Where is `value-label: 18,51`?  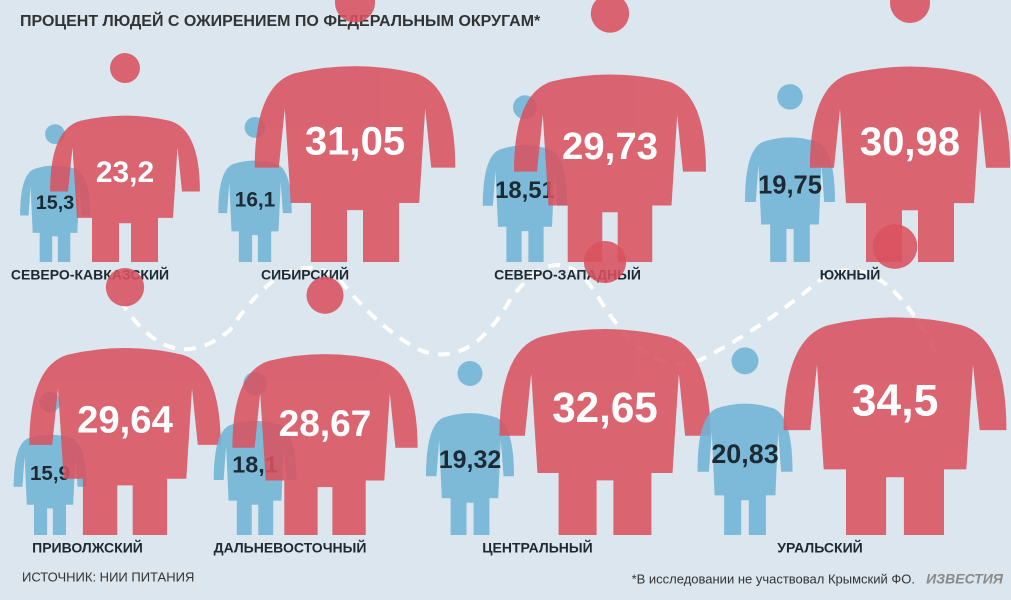 value-label: 18,51 is located at coordinates (525, 190).